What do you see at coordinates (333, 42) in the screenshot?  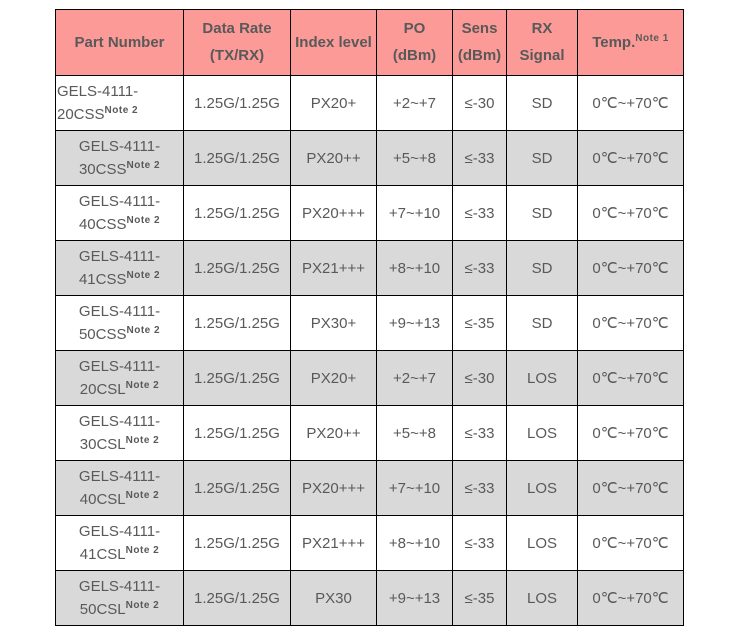 I see `col-header-index-level: Index level` at bounding box center [333, 42].